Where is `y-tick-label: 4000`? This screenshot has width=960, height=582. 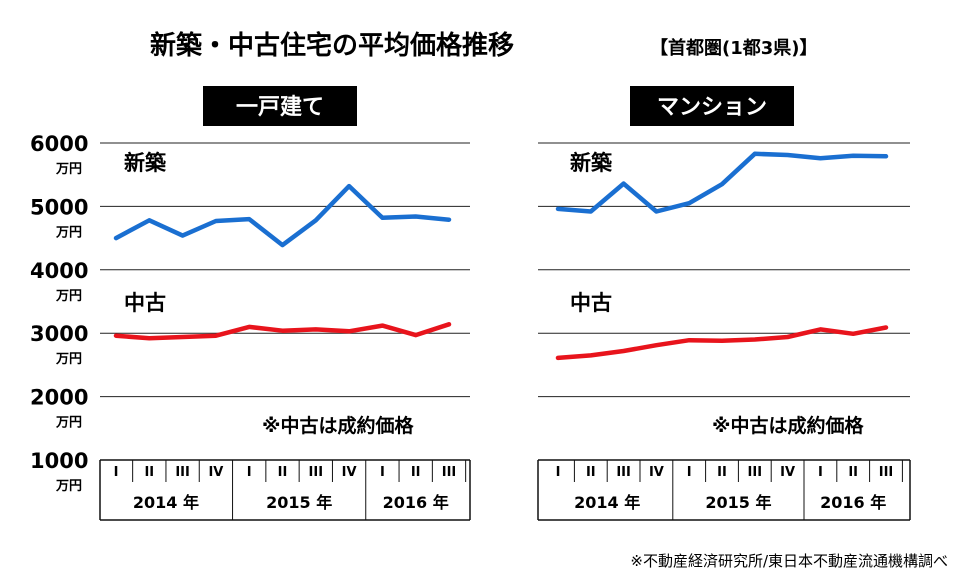 y-tick-label: 4000 is located at coordinates (59, 271).